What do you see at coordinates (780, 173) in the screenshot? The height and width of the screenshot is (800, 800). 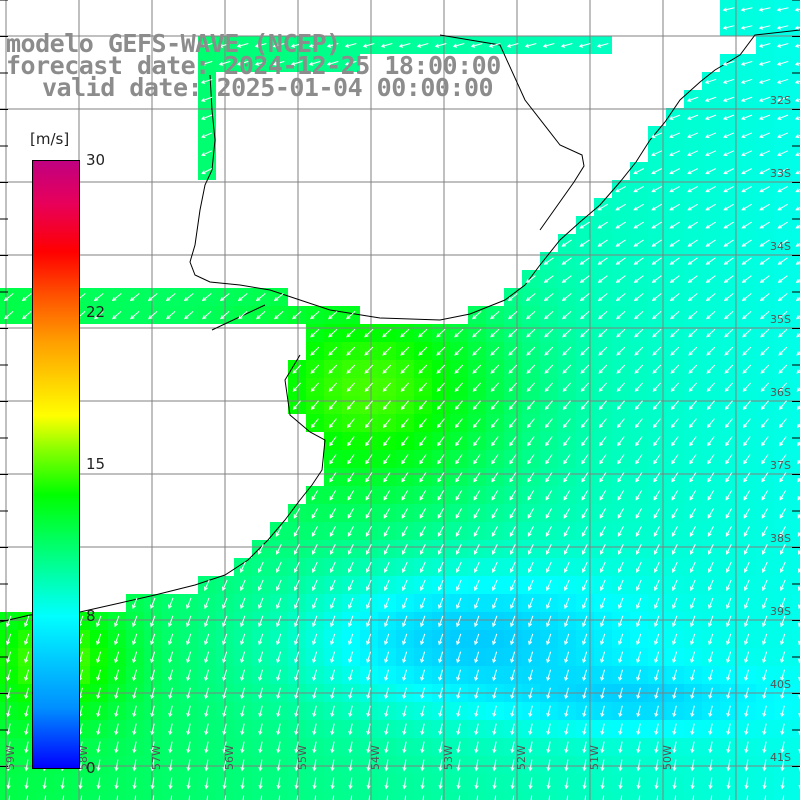 I see `lat-label: 33S` at bounding box center [780, 173].